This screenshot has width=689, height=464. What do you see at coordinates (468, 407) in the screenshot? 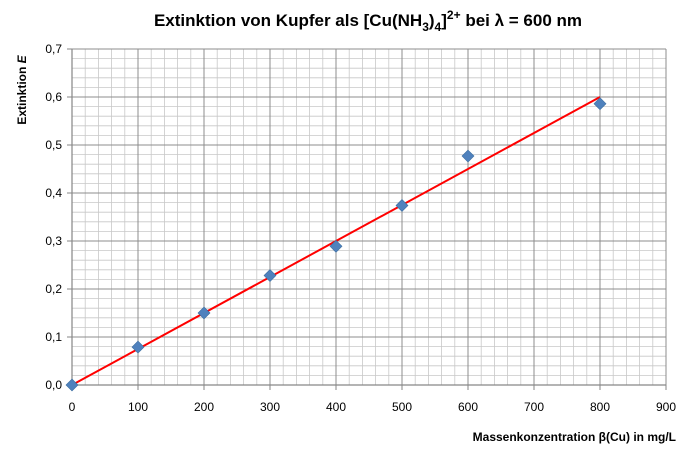
I see `x-tick-label: 600` at bounding box center [468, 407].